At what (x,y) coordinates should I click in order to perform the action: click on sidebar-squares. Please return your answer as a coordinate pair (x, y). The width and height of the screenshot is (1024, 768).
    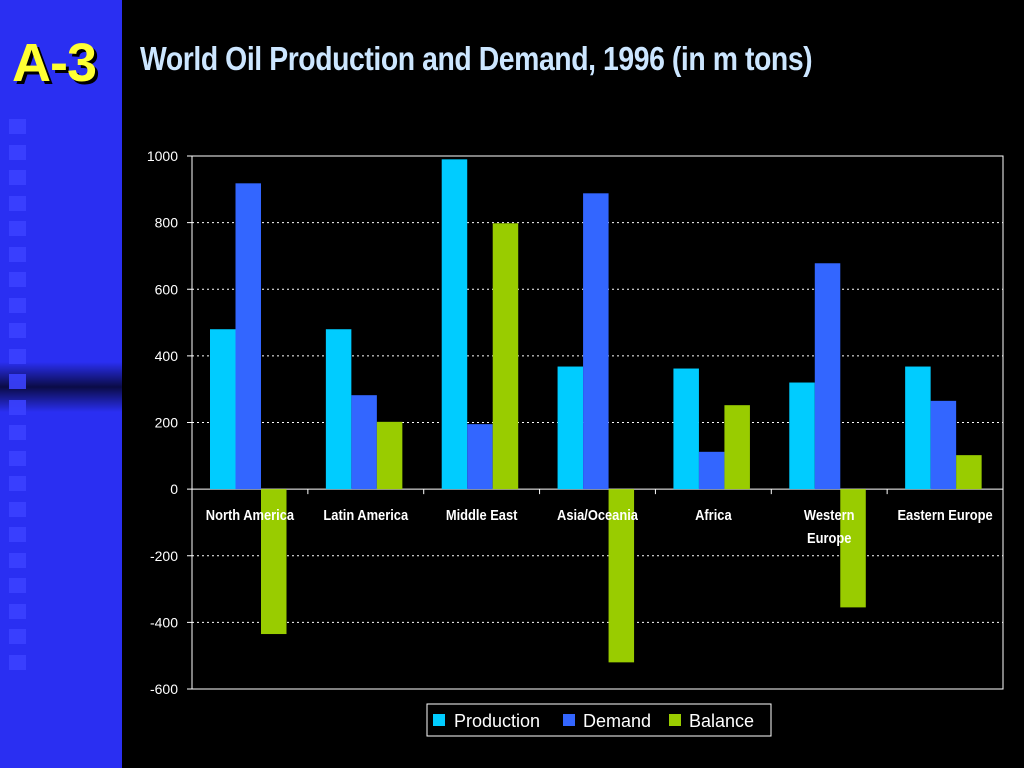
    Looking at the image, I should click on (17, 399).